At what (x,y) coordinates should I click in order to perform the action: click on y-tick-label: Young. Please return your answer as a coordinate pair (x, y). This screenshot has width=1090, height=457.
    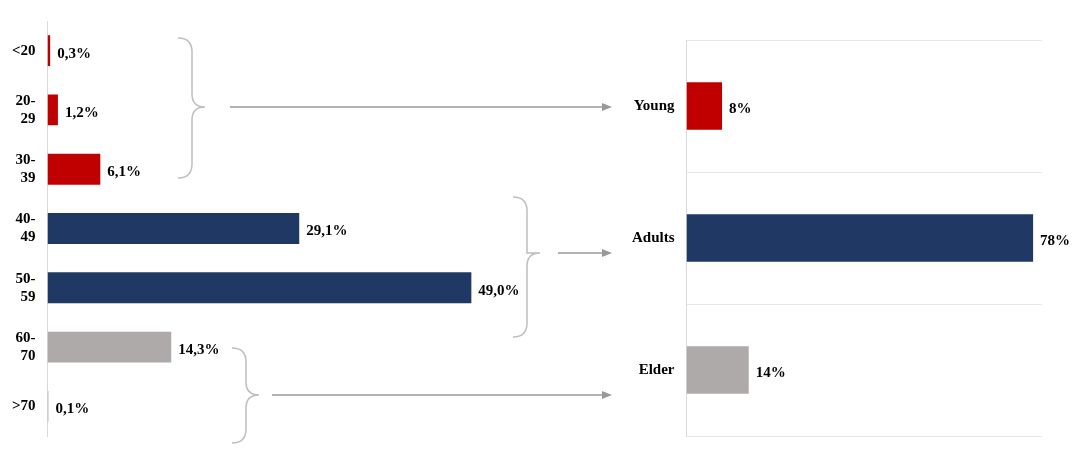
    Looking at the image, I should click on (654, 104).